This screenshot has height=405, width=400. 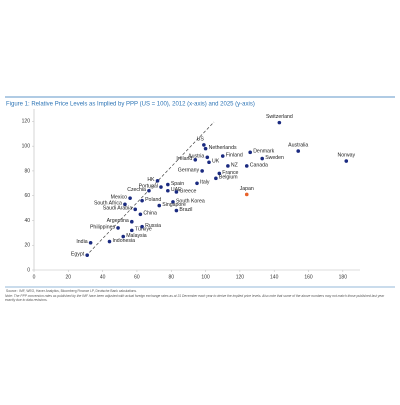 I want to click on point-label: Norway, so click(x=346, y=155).